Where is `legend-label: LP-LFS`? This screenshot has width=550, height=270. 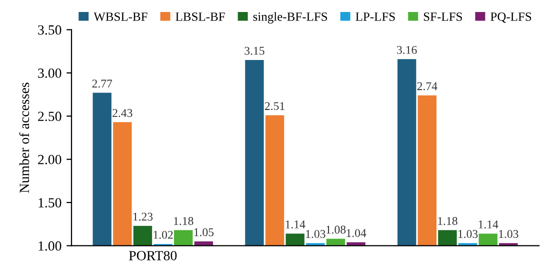 legend-label: LP-LFS is located at coordinates (375, 16).